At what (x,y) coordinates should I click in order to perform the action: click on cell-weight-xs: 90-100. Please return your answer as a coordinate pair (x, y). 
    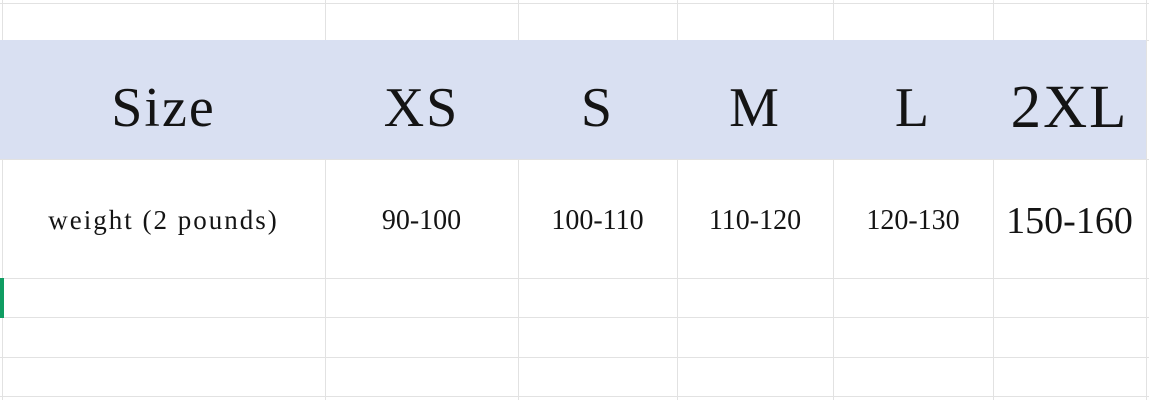
    Looking at the image, I should click on (421, 220).